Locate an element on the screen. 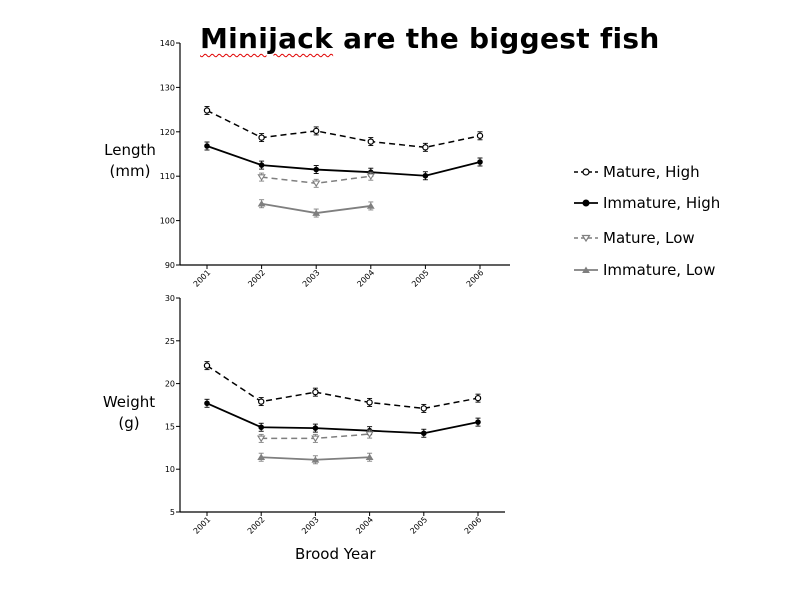 The width and height of the screenshot is (800, 600). weight-axis-label: Weight (g) is located at coordinates (129, 413).